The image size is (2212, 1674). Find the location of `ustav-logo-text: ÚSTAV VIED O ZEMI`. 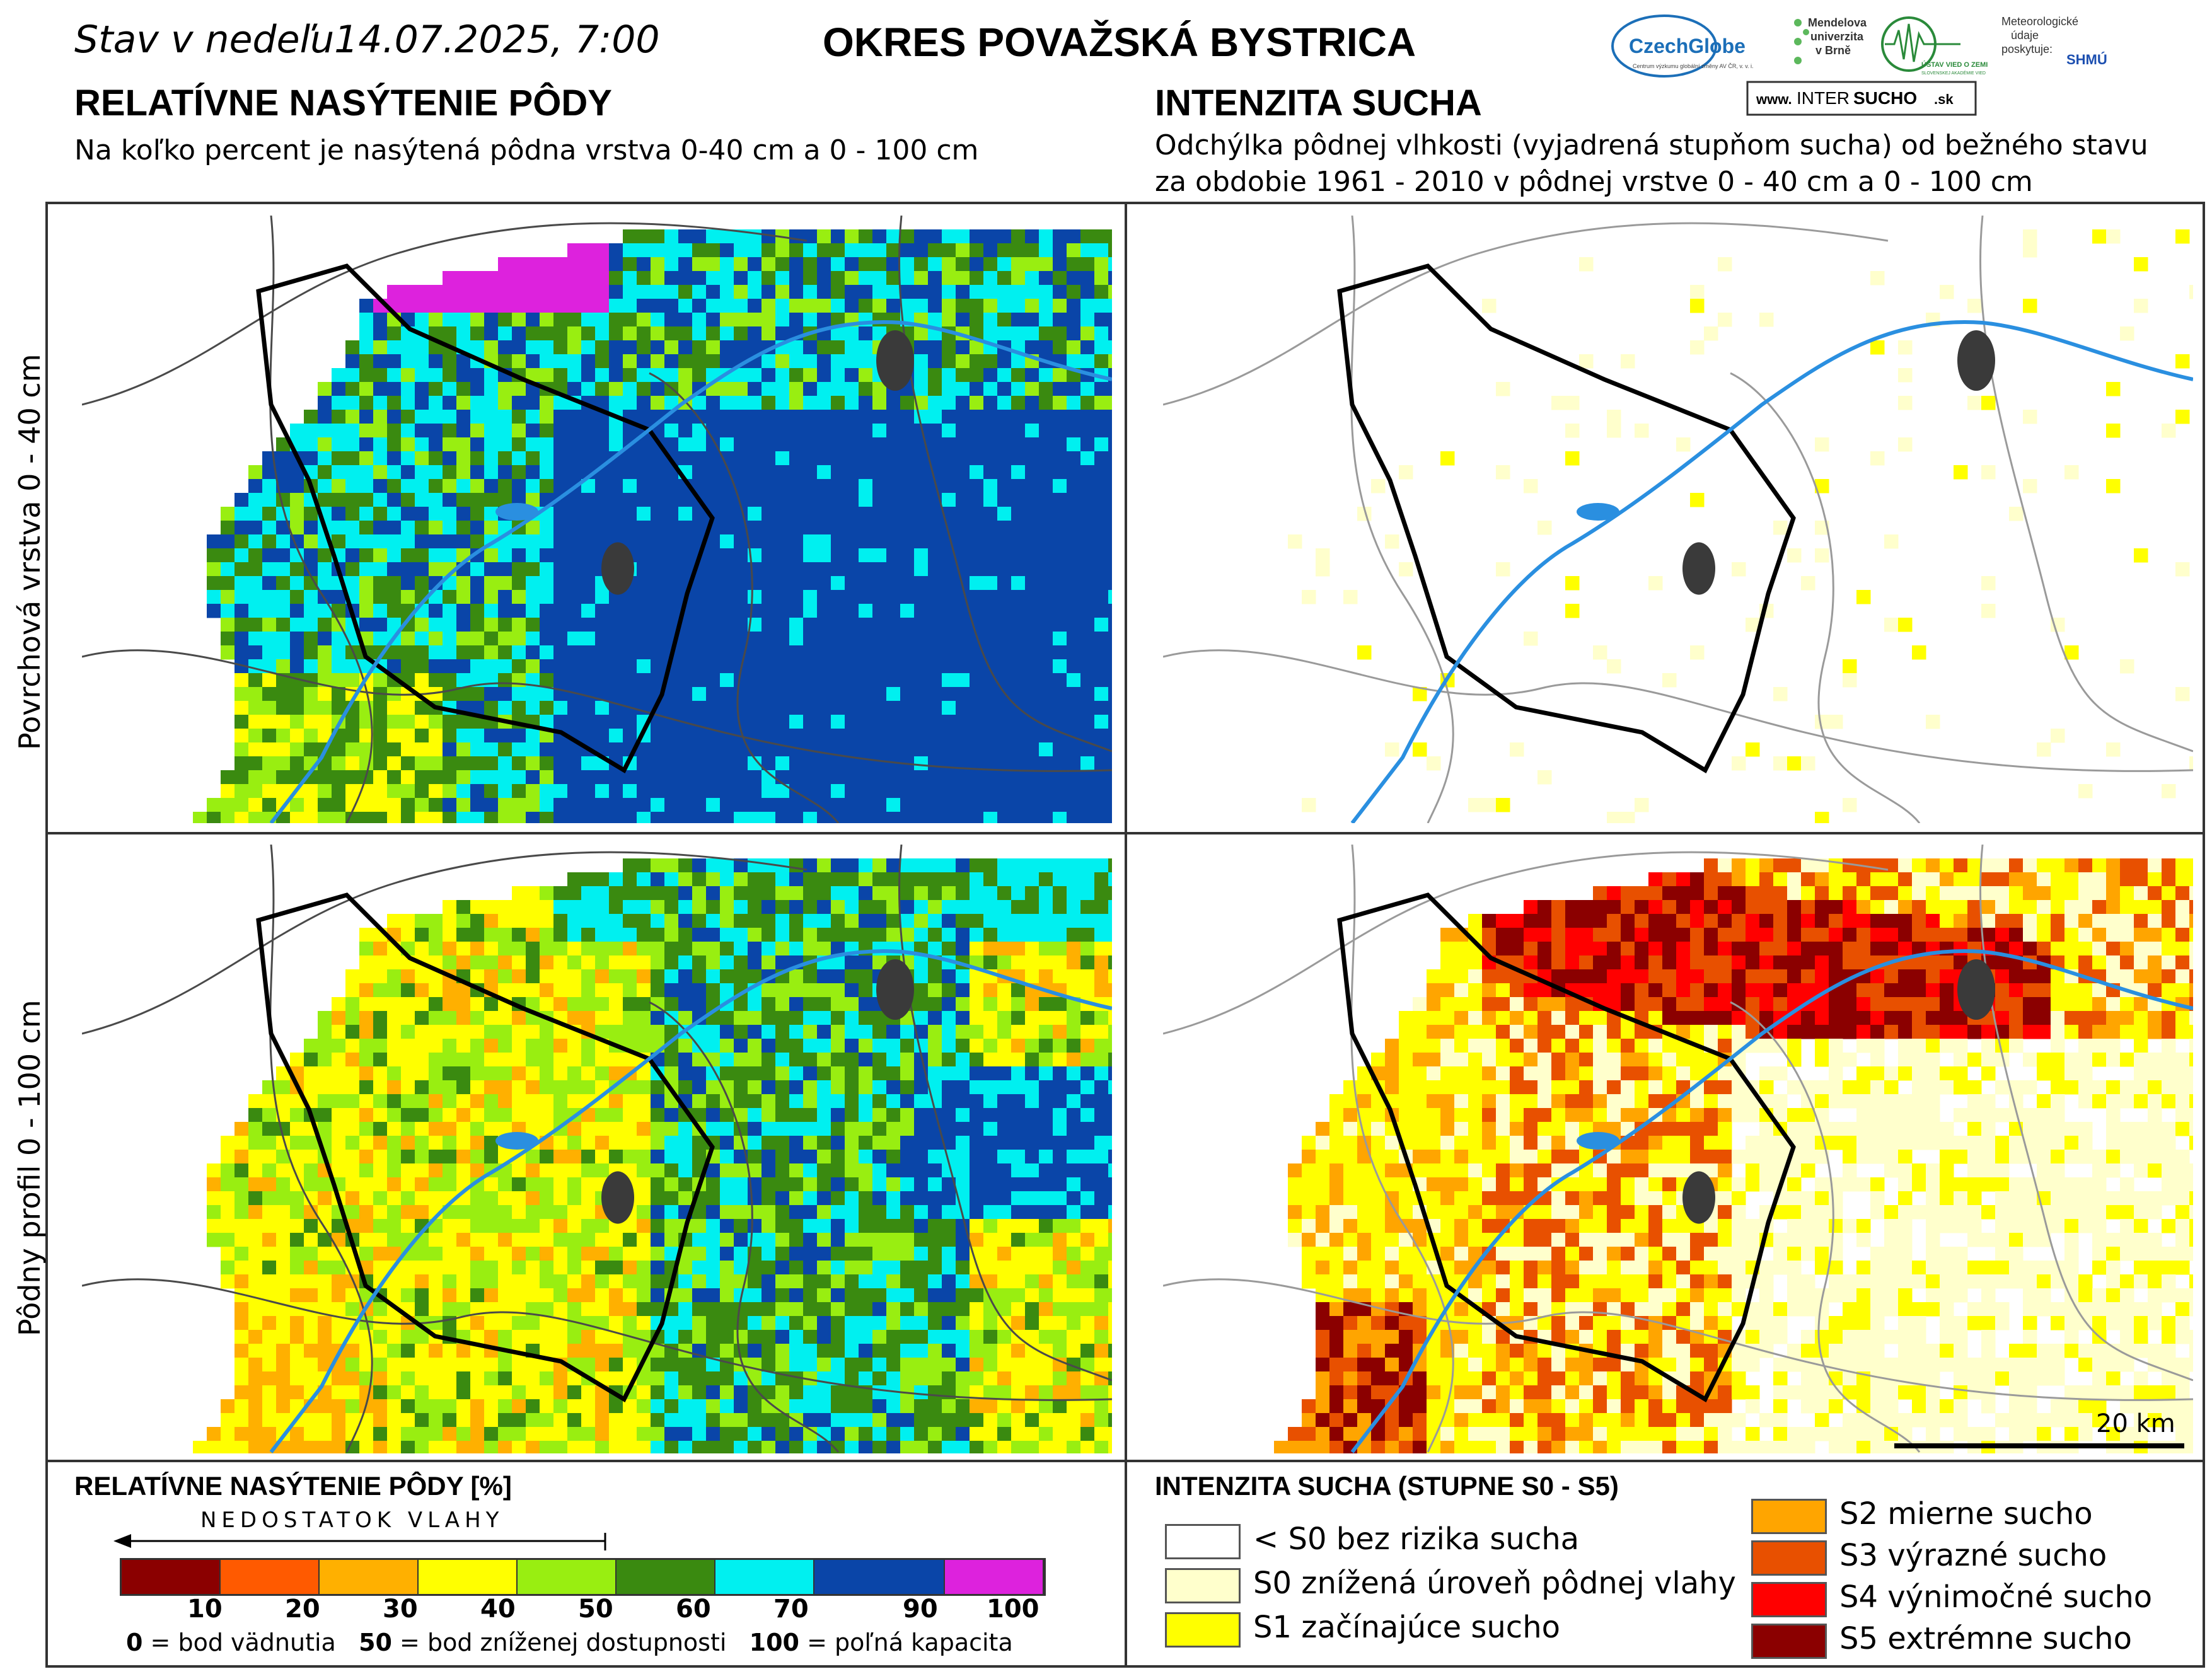

ustav-logo-text: ÚSTAV VIED O ZEMI is located at coordinates (1954, 65).